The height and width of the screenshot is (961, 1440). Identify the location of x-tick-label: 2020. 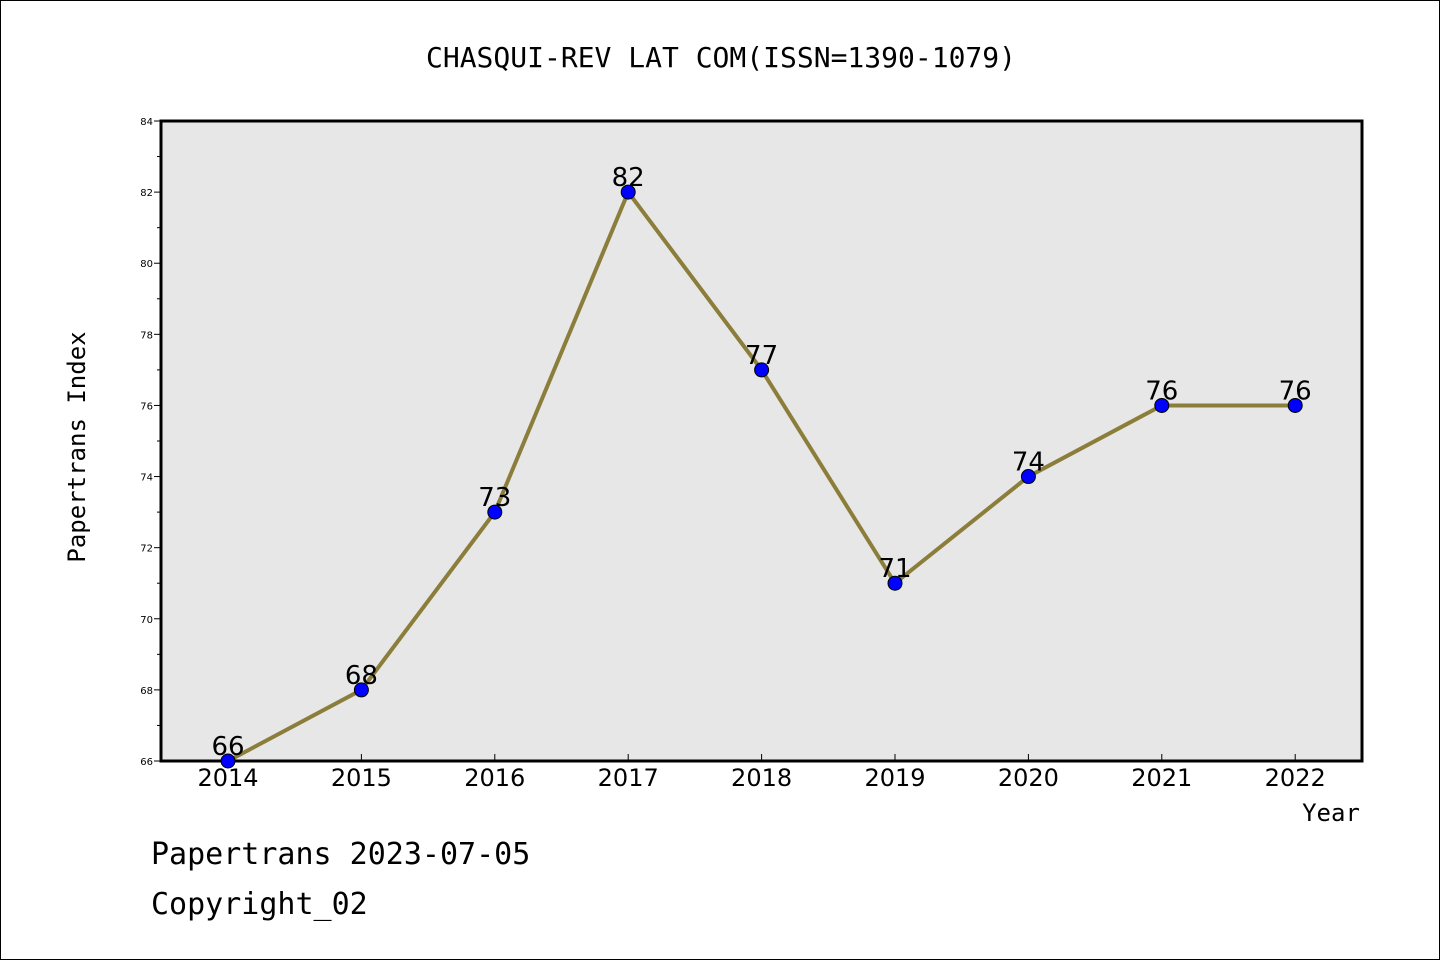
(1028, 778).